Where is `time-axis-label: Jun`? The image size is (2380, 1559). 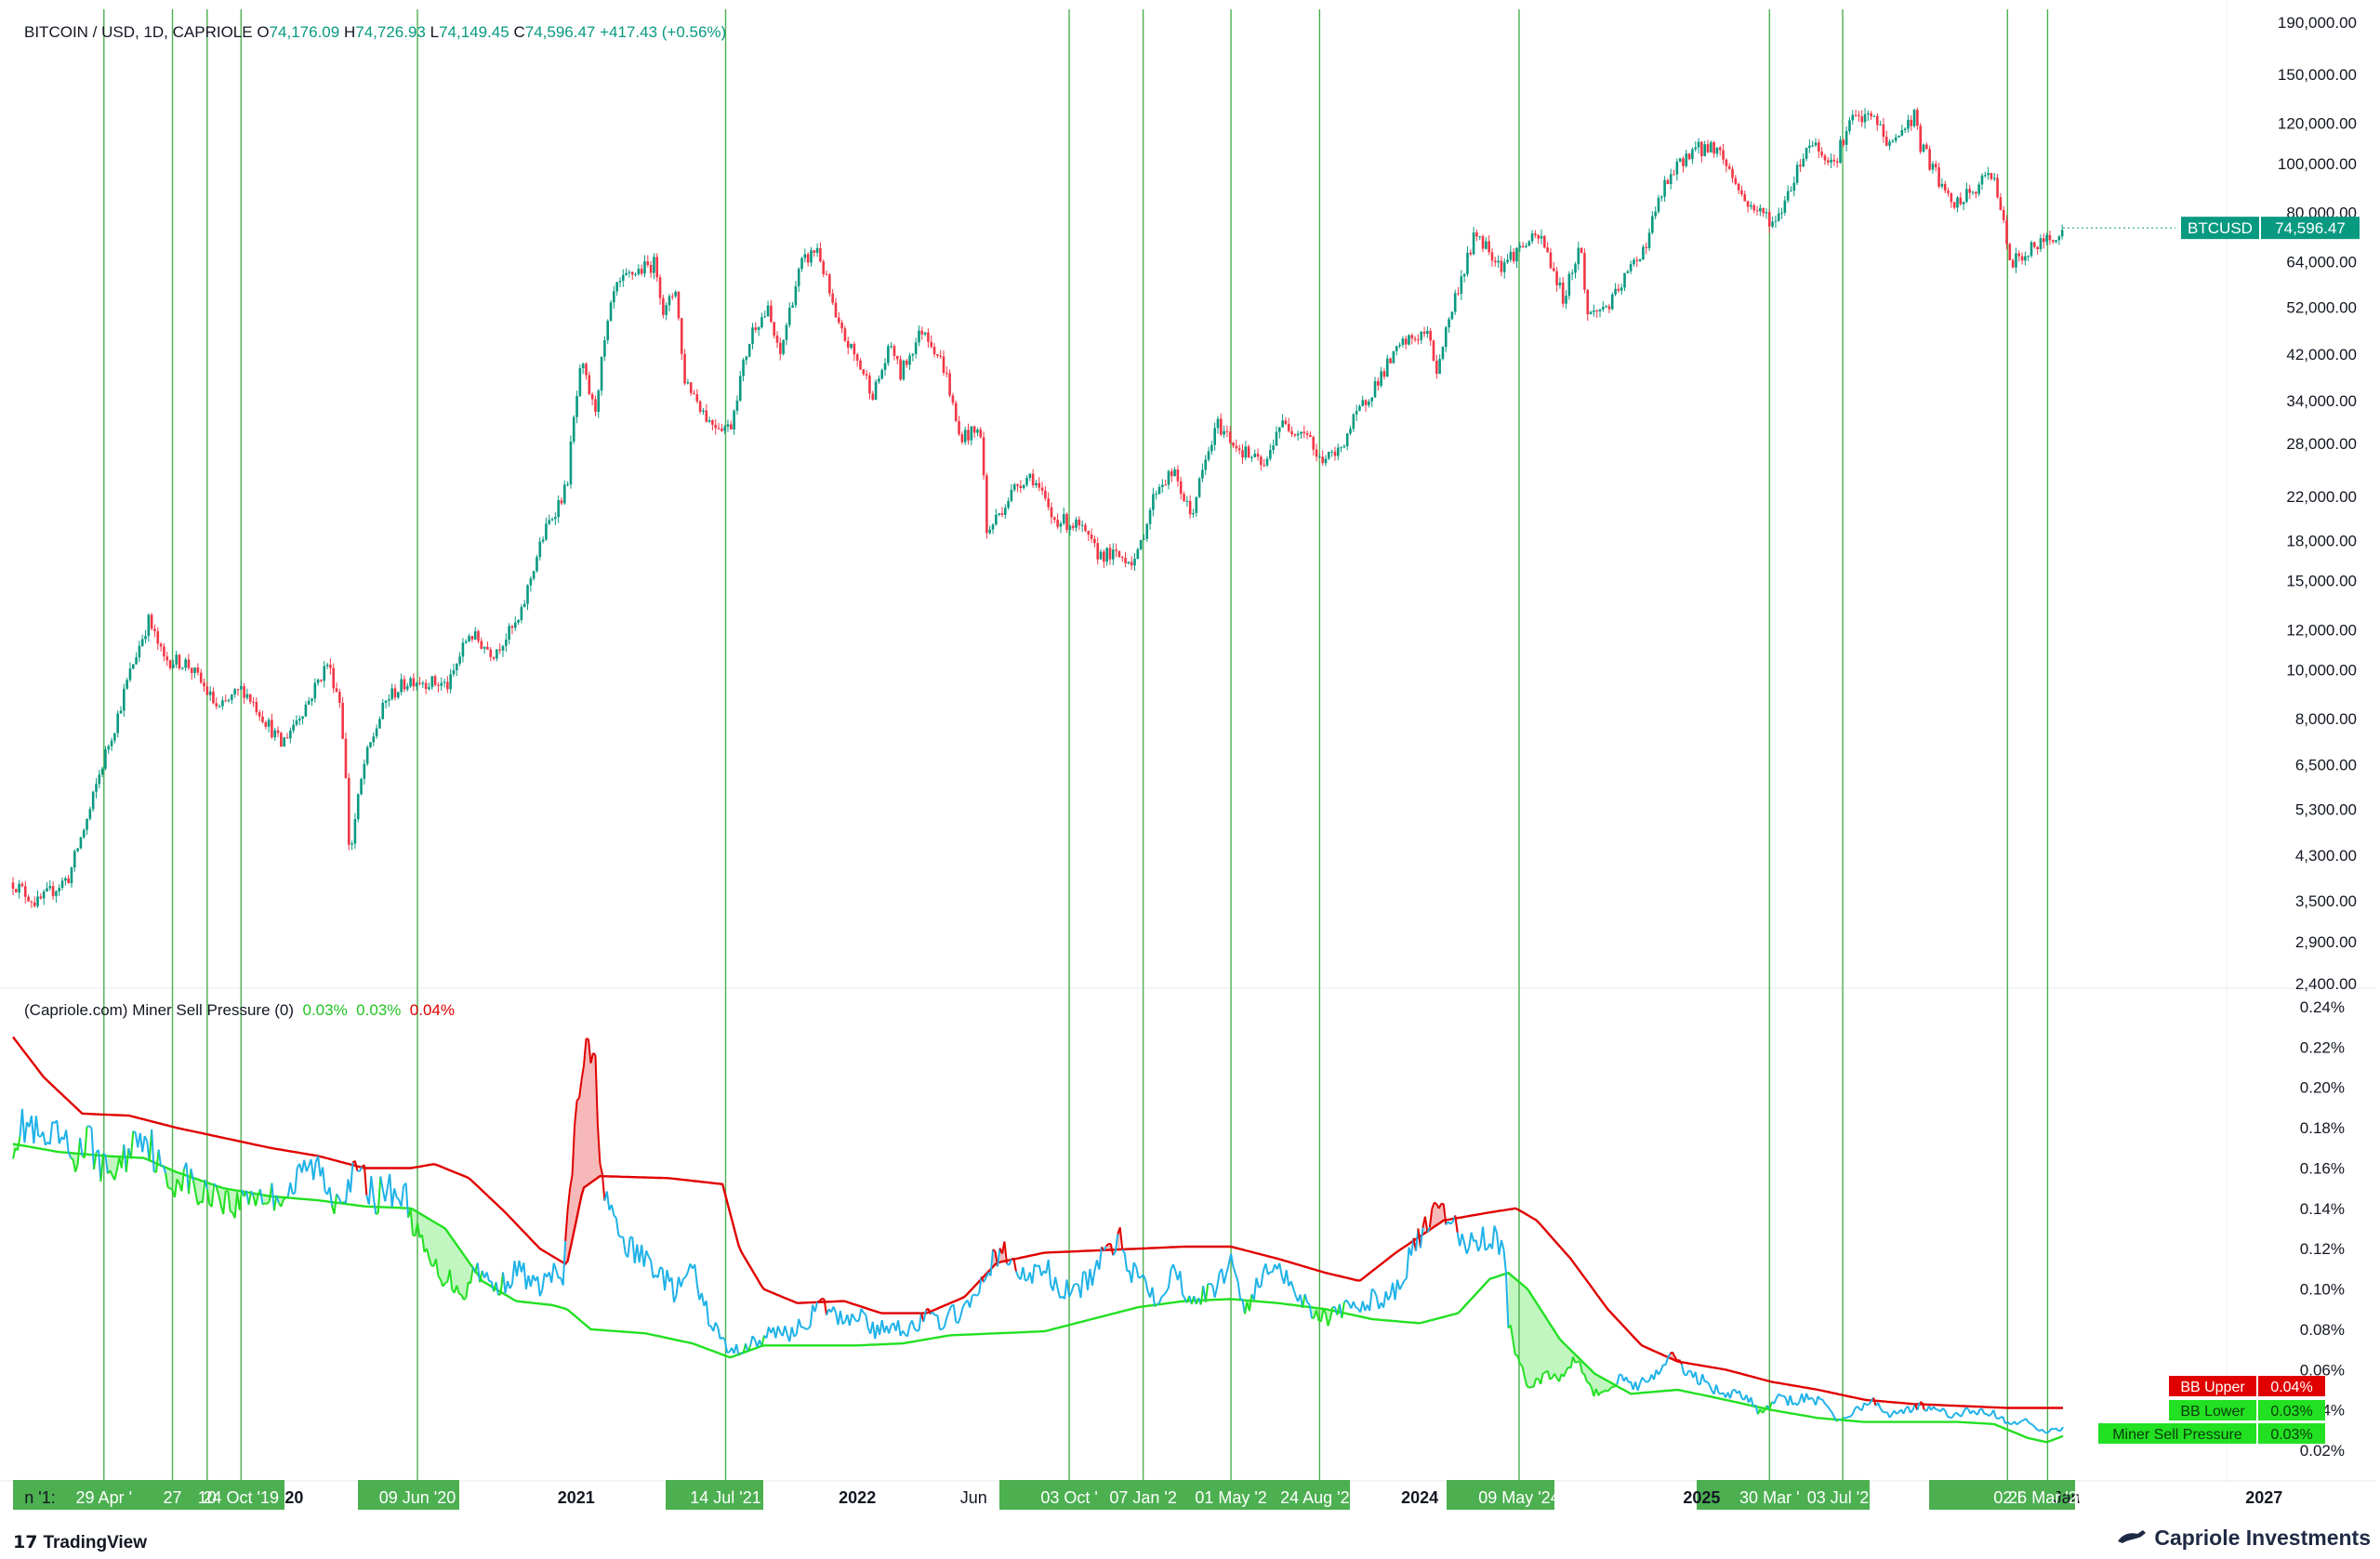
time-axis-label: Jun is located at coordinates (973, 1497).